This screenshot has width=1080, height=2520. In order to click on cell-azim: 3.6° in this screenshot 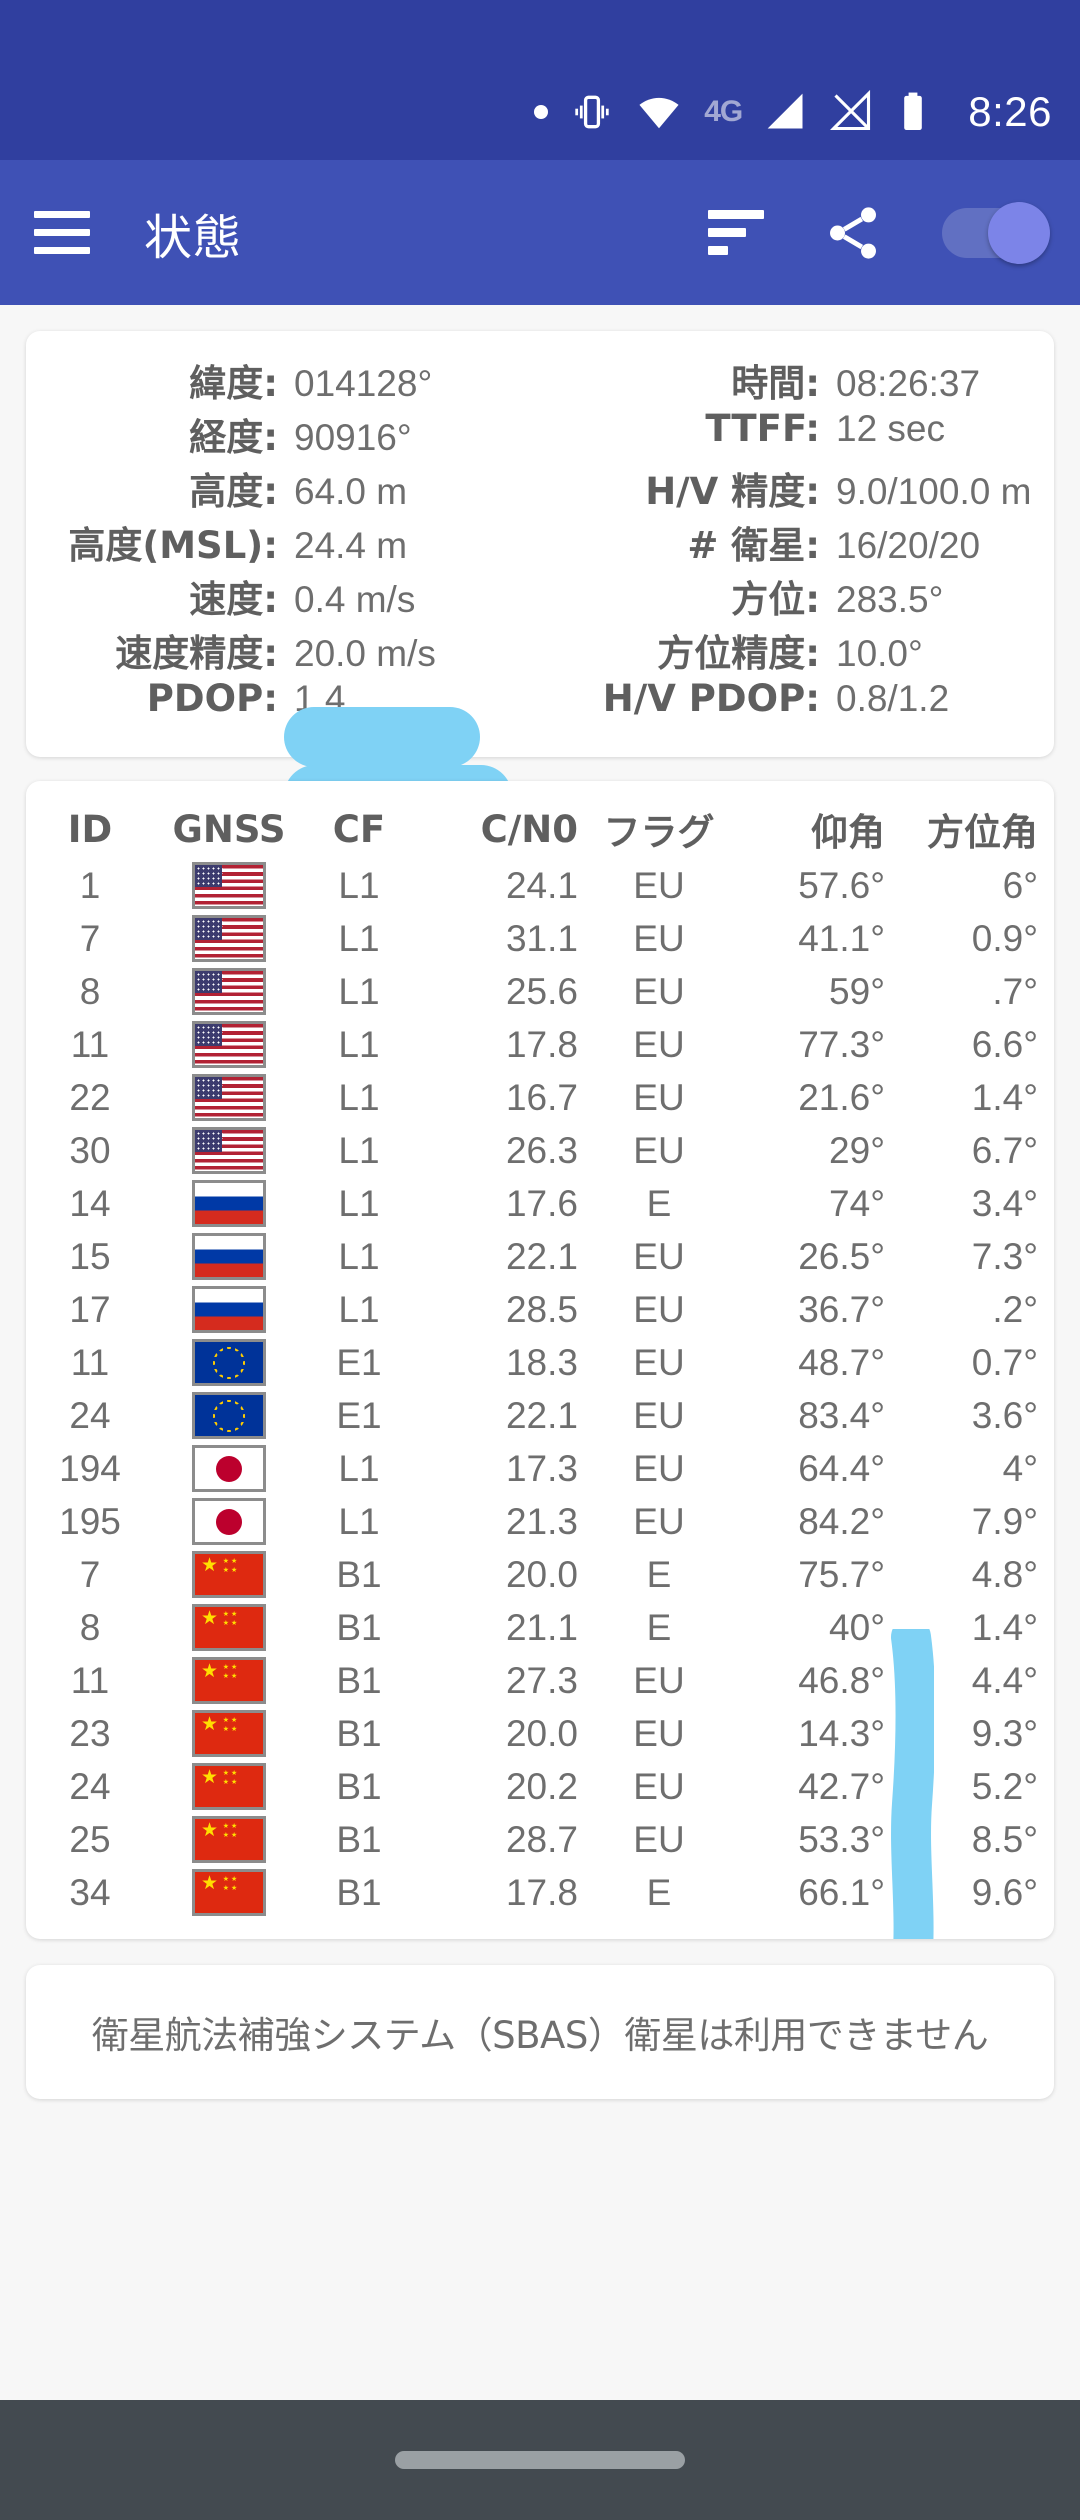, I will do `click(1004, 1415)`.